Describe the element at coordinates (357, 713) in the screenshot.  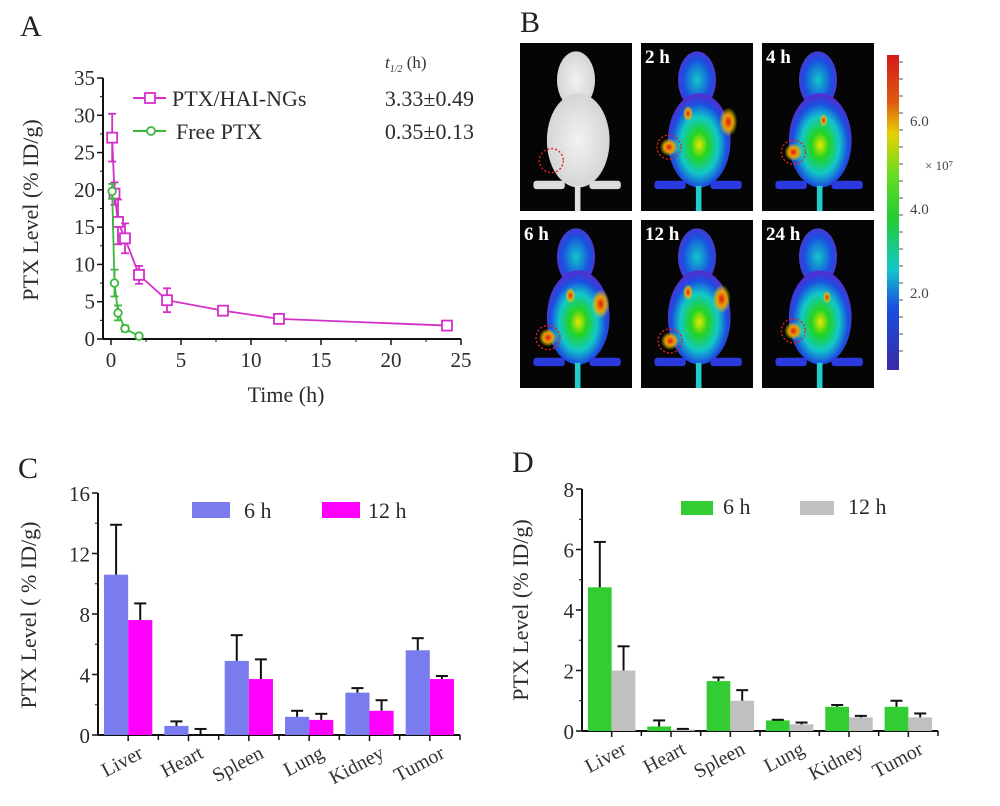
I see `panel-c-bar-kidney-6h` at that location.